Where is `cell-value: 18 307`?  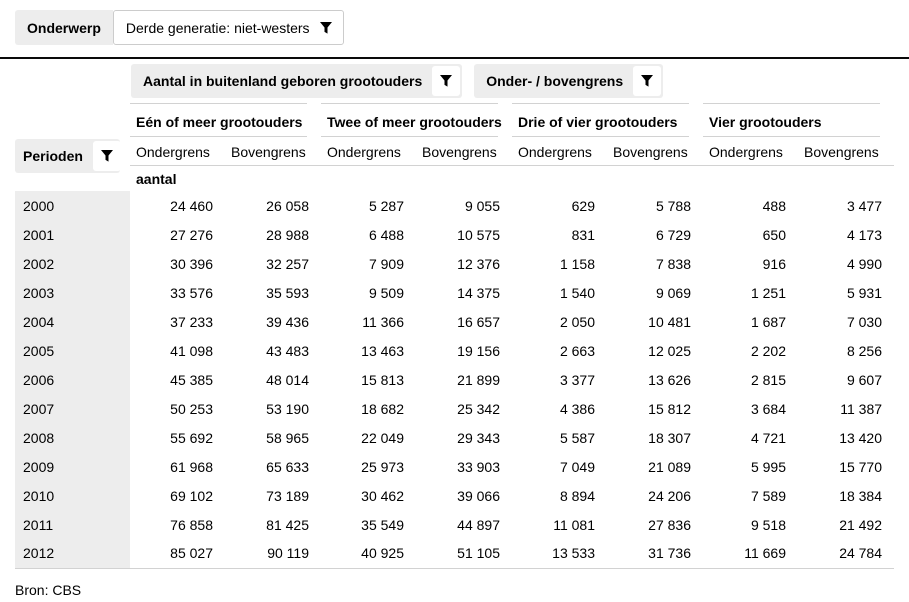 cell-value: 18 307 is located at coordinates (669, 437).